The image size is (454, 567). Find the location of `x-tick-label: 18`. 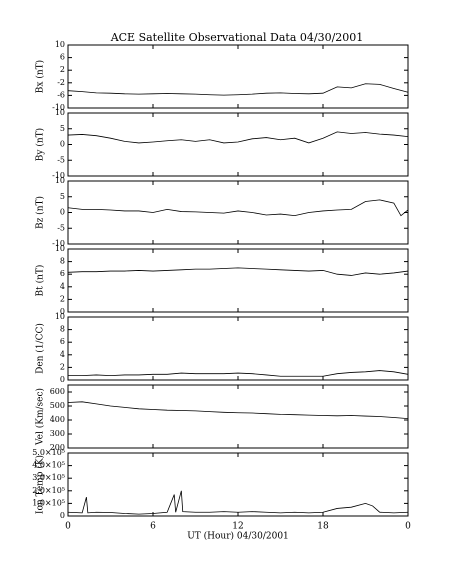

x-tick-label: 18 is located at coordinates (323, 527).